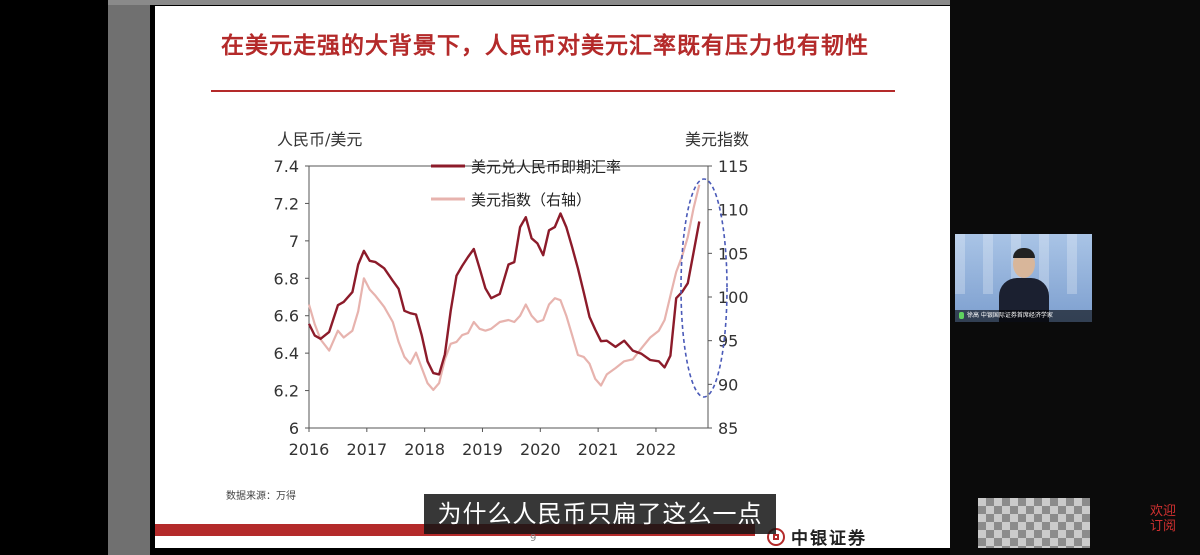  Describe the element at coordinates (728, 384) in the screenshot. I see `y-right-tick-label: 90` at that location.